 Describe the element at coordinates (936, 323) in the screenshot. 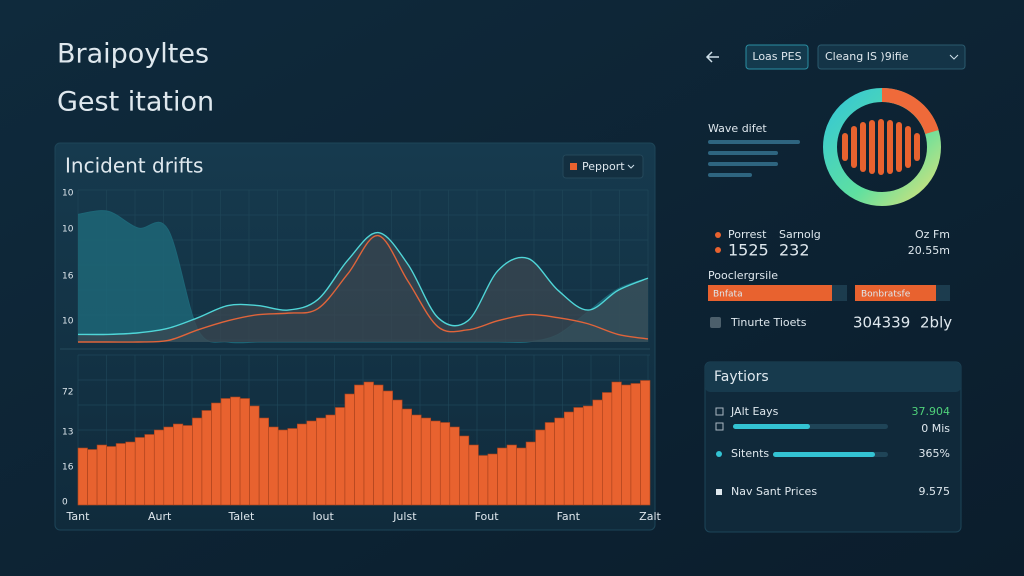

I see `row-unit: 2bly` at that location.